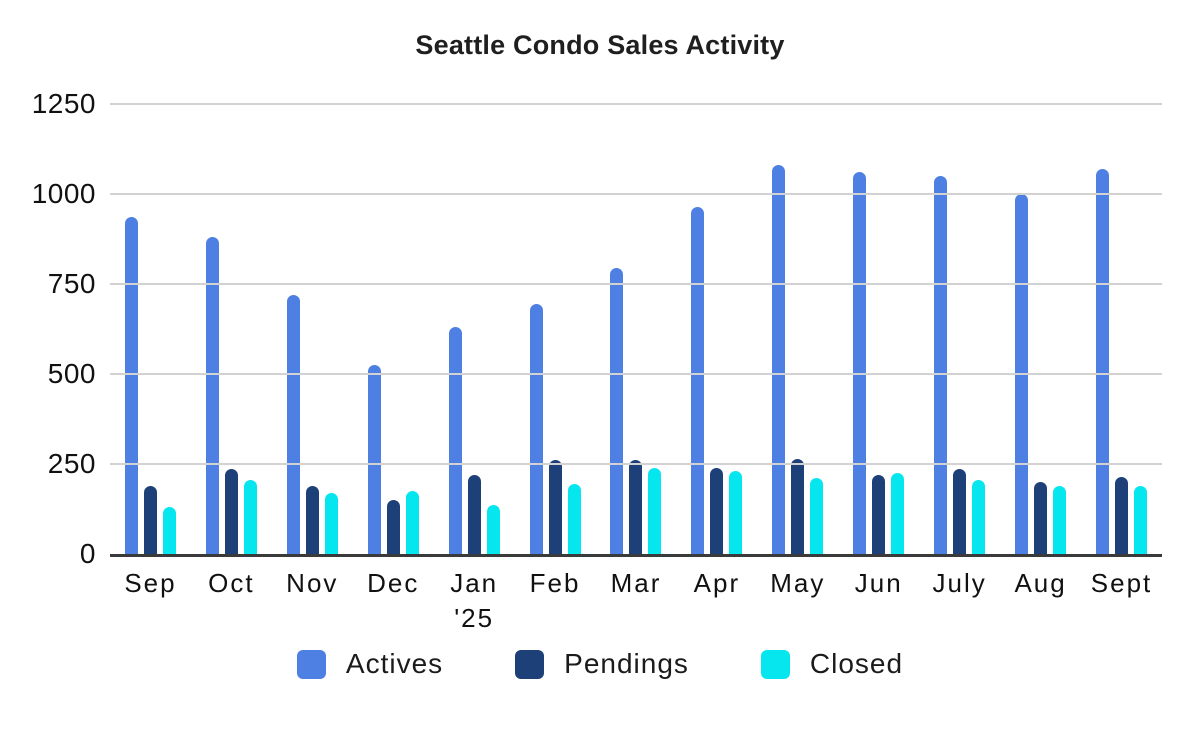 The image size is (1200, 730). What do you see at coordinates (1121, 583) in the screenshot?
I see `x-tick-label: Sept` at bounding box center [1121, 583].